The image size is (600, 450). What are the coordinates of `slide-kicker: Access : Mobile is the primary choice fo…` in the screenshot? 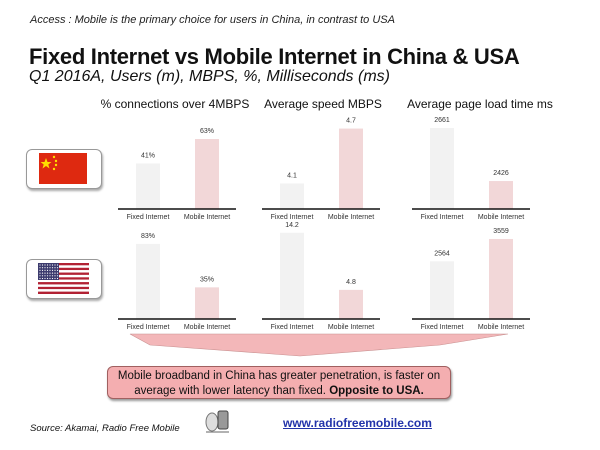 It's located at (212, 20).